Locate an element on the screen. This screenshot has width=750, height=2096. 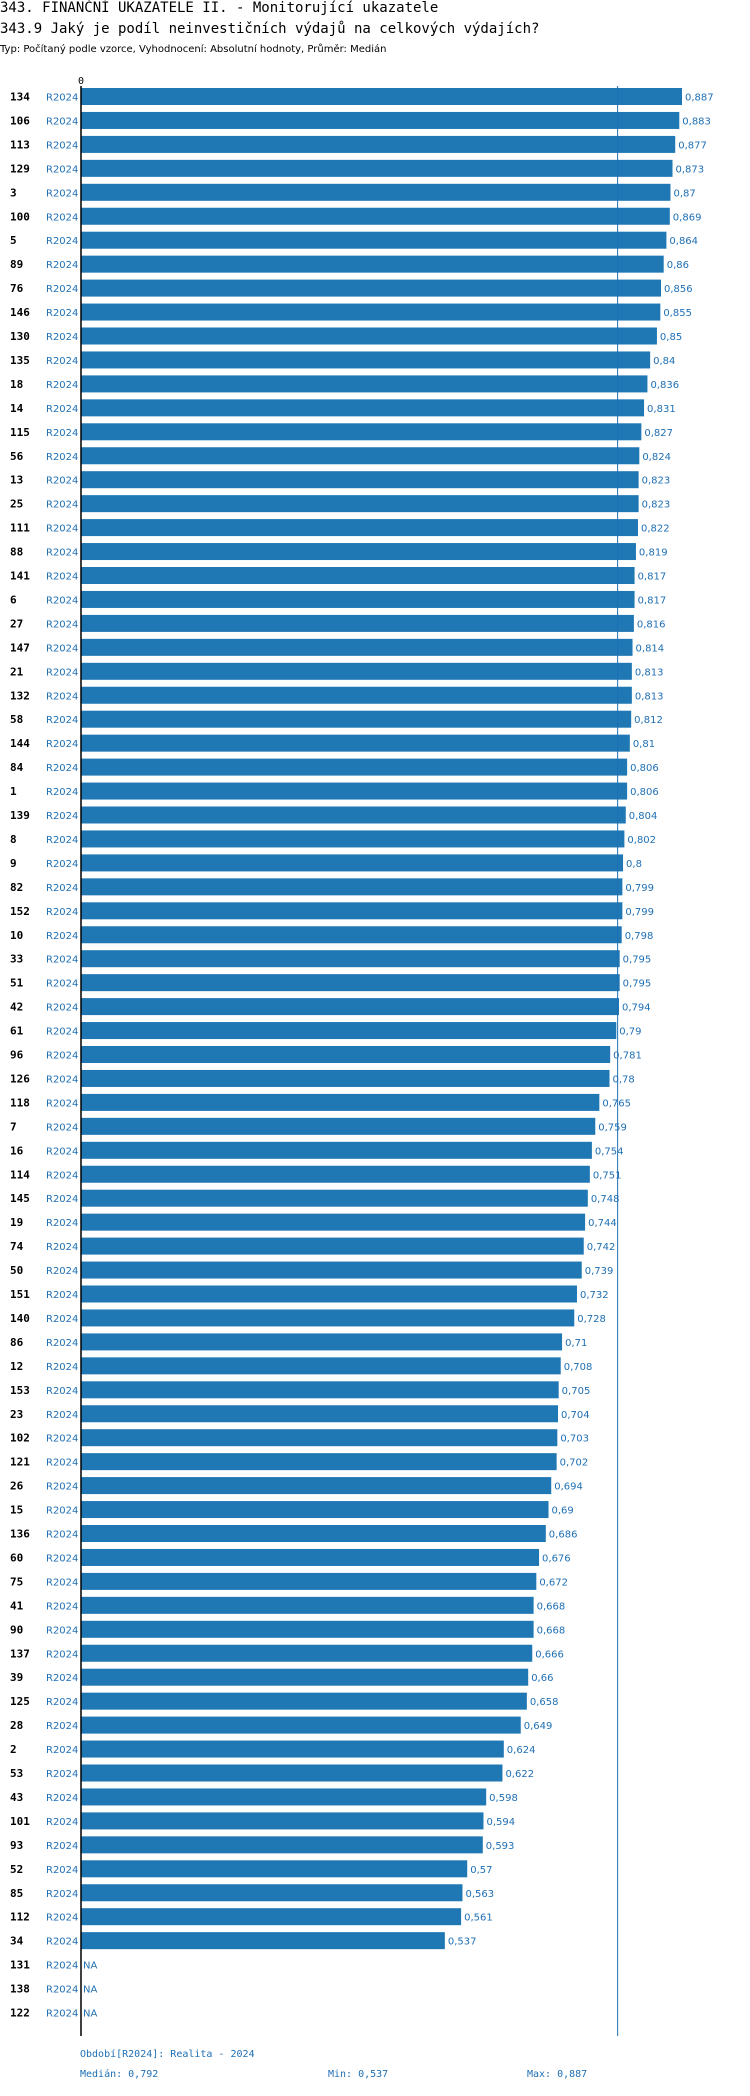
bar-value-label: 0,744 is located at coordinates (602, 1223).